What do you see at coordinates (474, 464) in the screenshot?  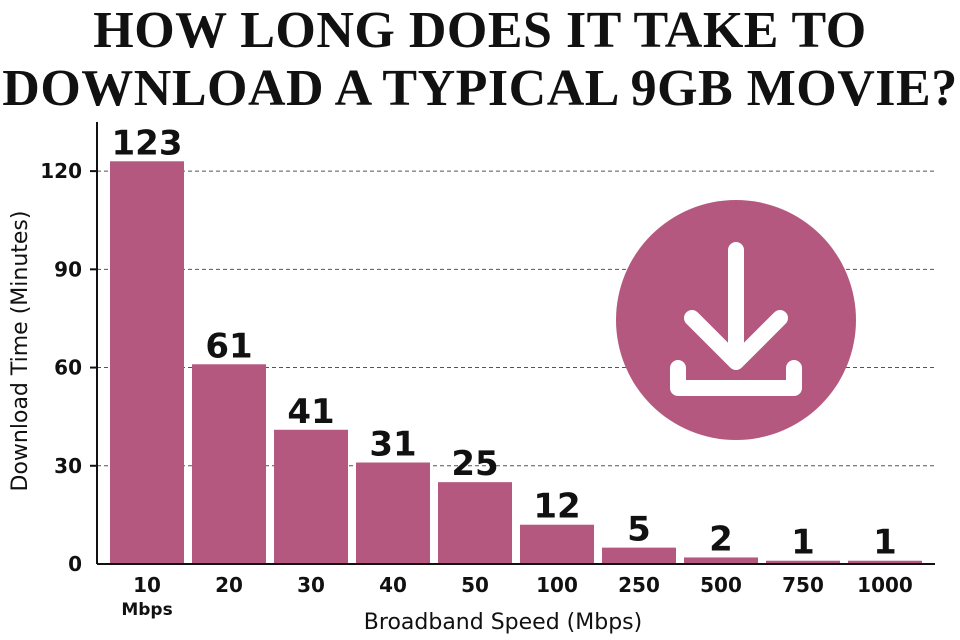 I see `value-label: 25` at bounding box center [474, 464].